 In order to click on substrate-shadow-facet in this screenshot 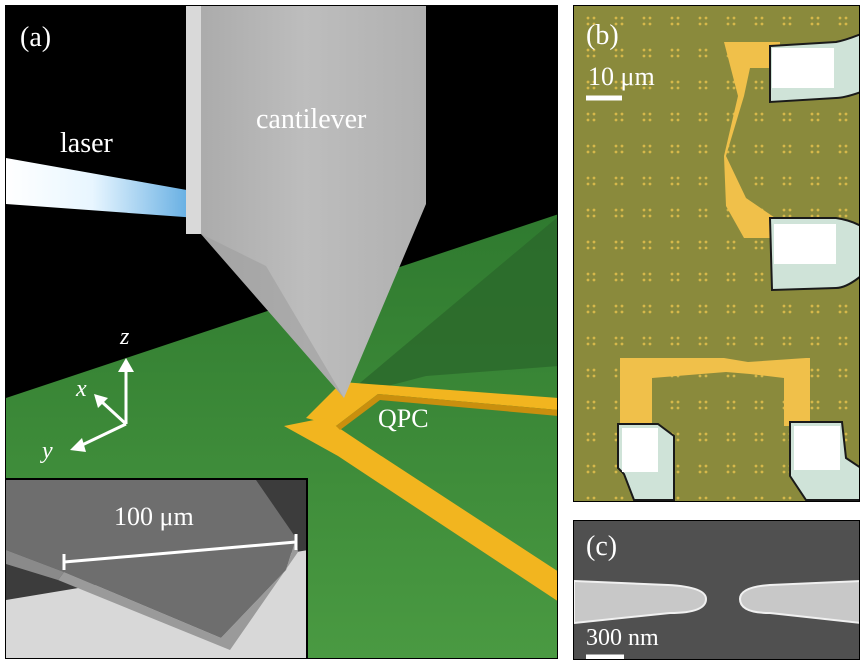, I will do `click(449, 307)`.